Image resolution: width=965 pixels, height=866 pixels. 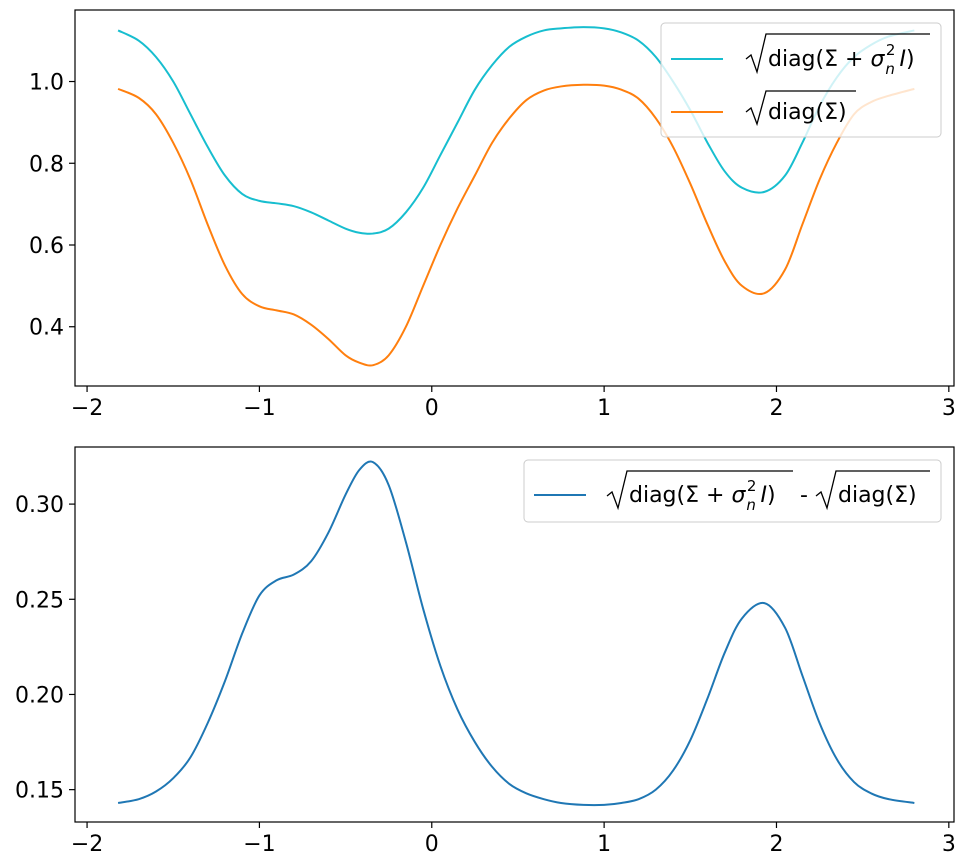 What do you see at coordinates (39, 600) in the screenshot?
I see `y-tick-label: 0.25` at bounding box center [39, 600].